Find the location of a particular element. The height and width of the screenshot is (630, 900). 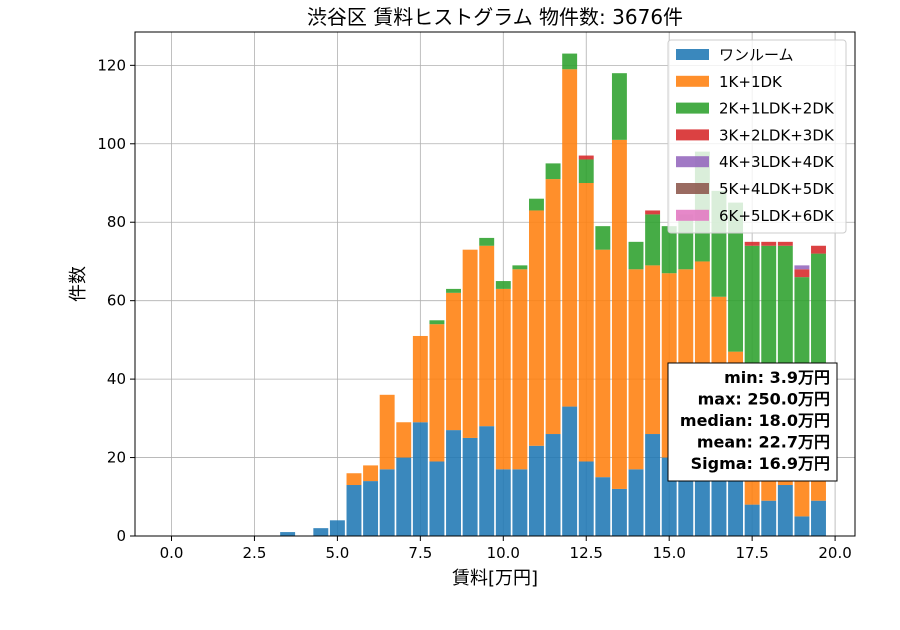

x-tick-label: 15.0 is located at coordinates (668, 553).